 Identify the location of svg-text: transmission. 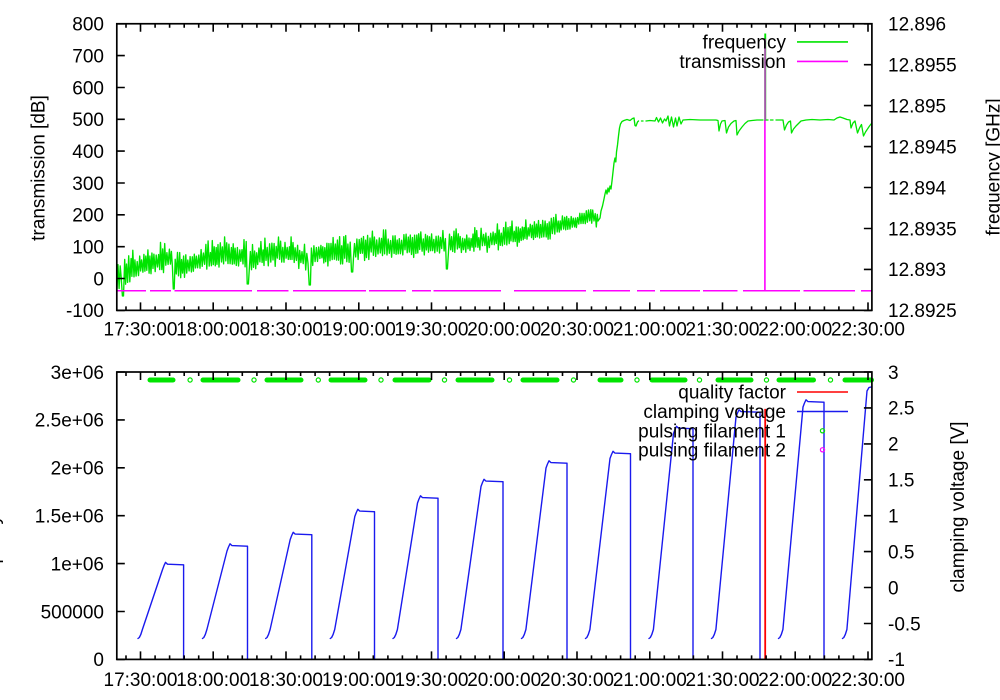
(732, 62).